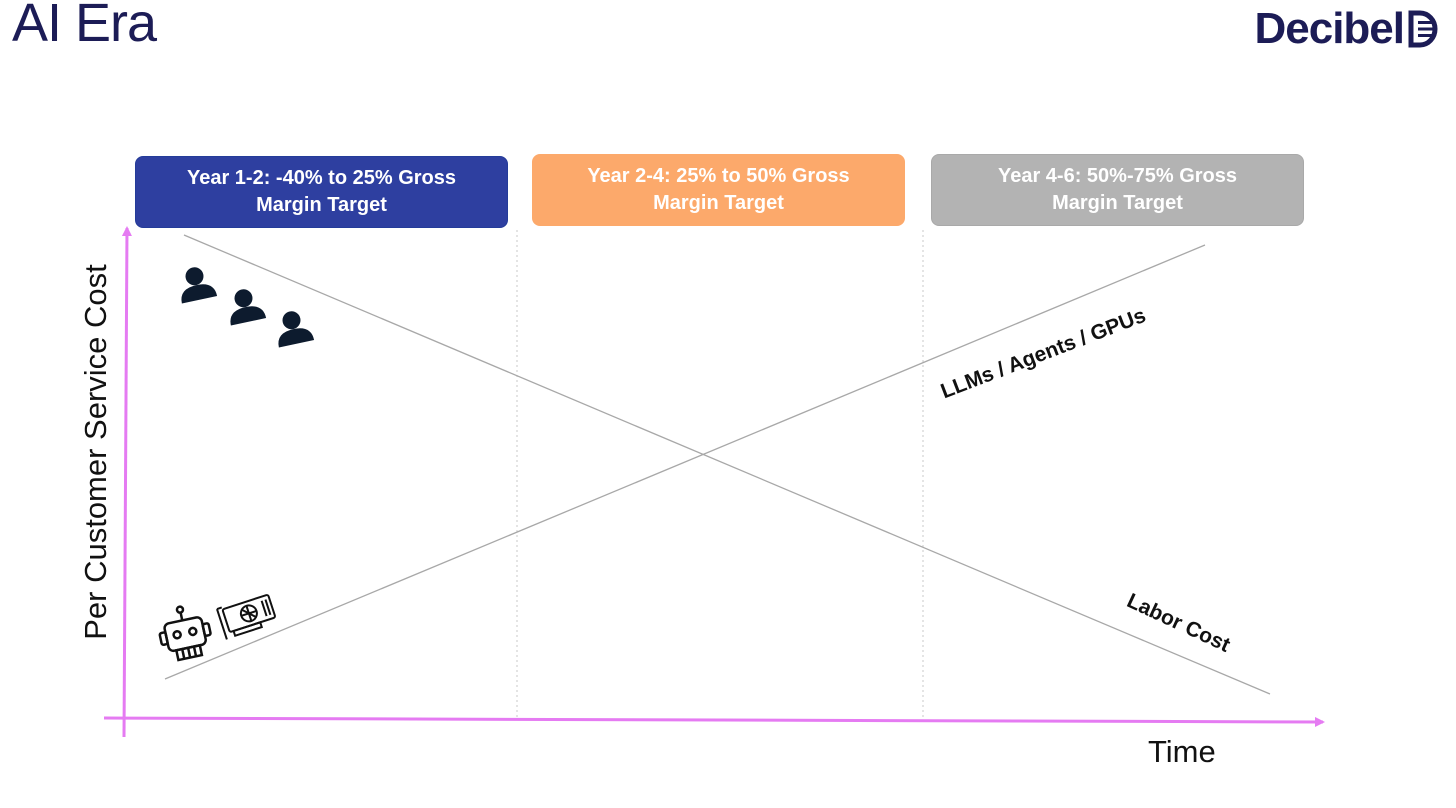 Image resolution: width=1456 pixels, height=808 pixels. What do you see at coordinates (718, 190) in the screenshot?
I see `phase-box-year-2-4: Year 2-4: 25% to 50% Gross Margin Target` at bounding box center [718, 190].